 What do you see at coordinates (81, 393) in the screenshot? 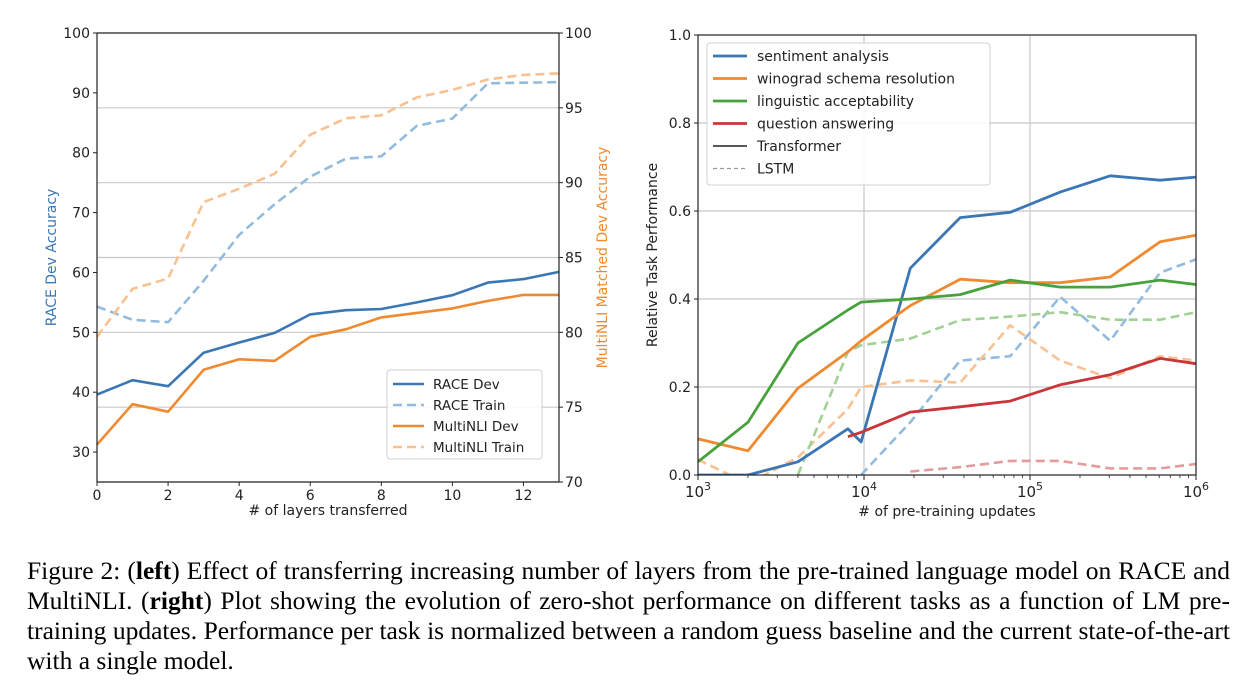
I see `y-tick-label: 40` at bounding box center [81, 393].